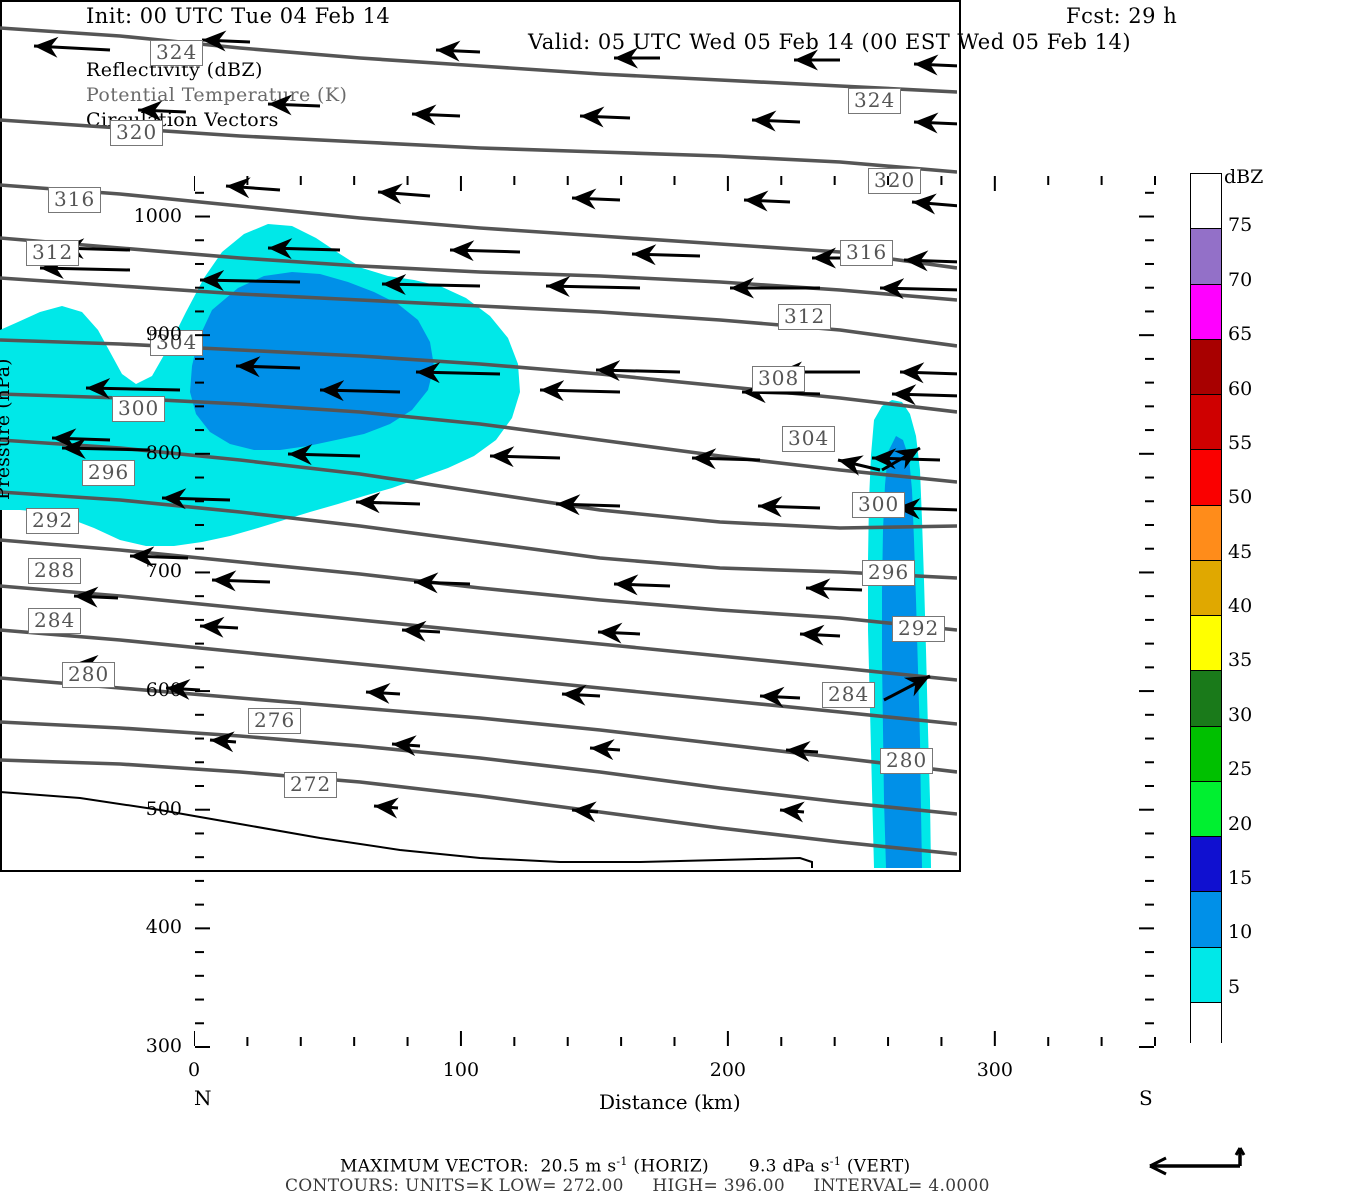 The image size is (1350, 1200). Describe the element at coordinates (878, 1166) in the screenshot. I see `max-vector-vert-tag: (VERT)` at that location.